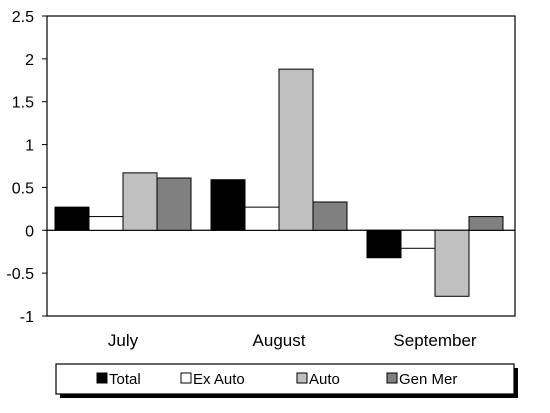  Describe the element at coordinates (140, 201) in the screenshot. I see `bar-auto-july` at that location.